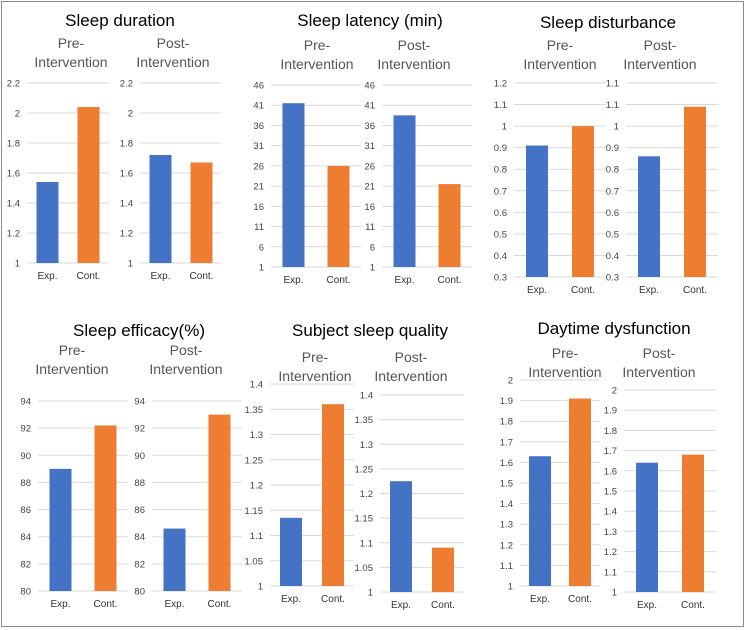 The height and width of the screenshot is (630, 747). Describe the element at coordinates (25, 456) in the screenshot. I see `y-tick-label: 90` at that location.